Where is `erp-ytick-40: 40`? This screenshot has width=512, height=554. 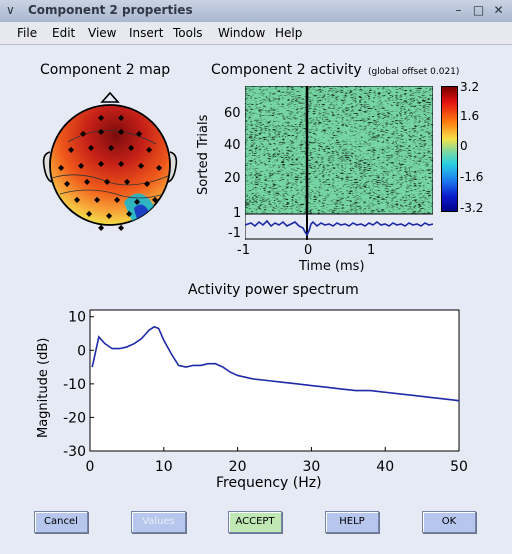
erp-ytick-40: 40 is located at coordinates (232, 145).